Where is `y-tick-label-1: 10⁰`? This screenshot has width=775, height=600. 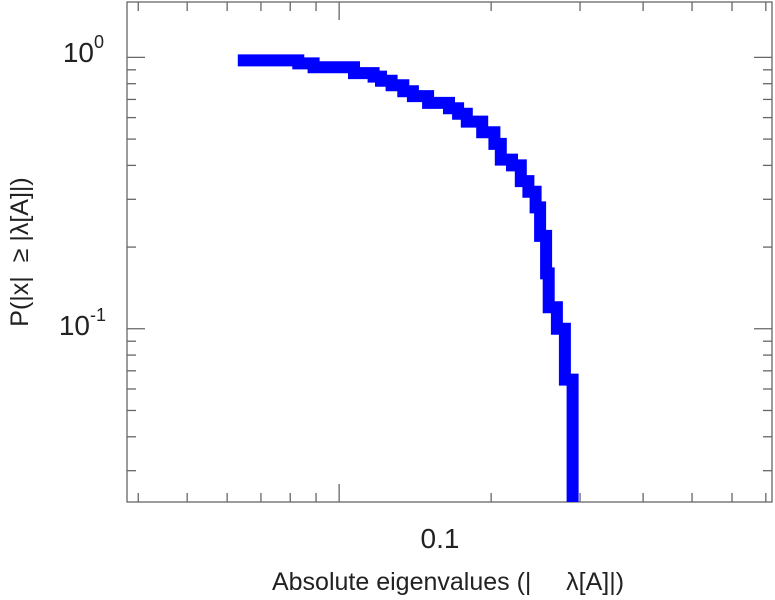 y-tick-label-1: 10⁰ is located at coordinates (83, 50).